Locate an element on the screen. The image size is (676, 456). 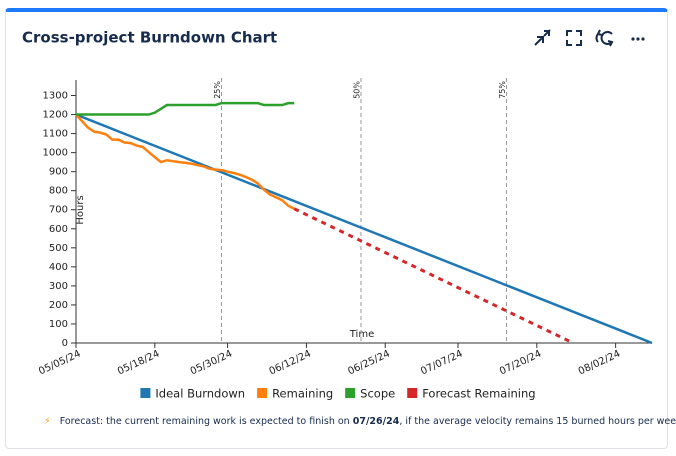
fullscreen-icon is located at coordinates (574, 38).